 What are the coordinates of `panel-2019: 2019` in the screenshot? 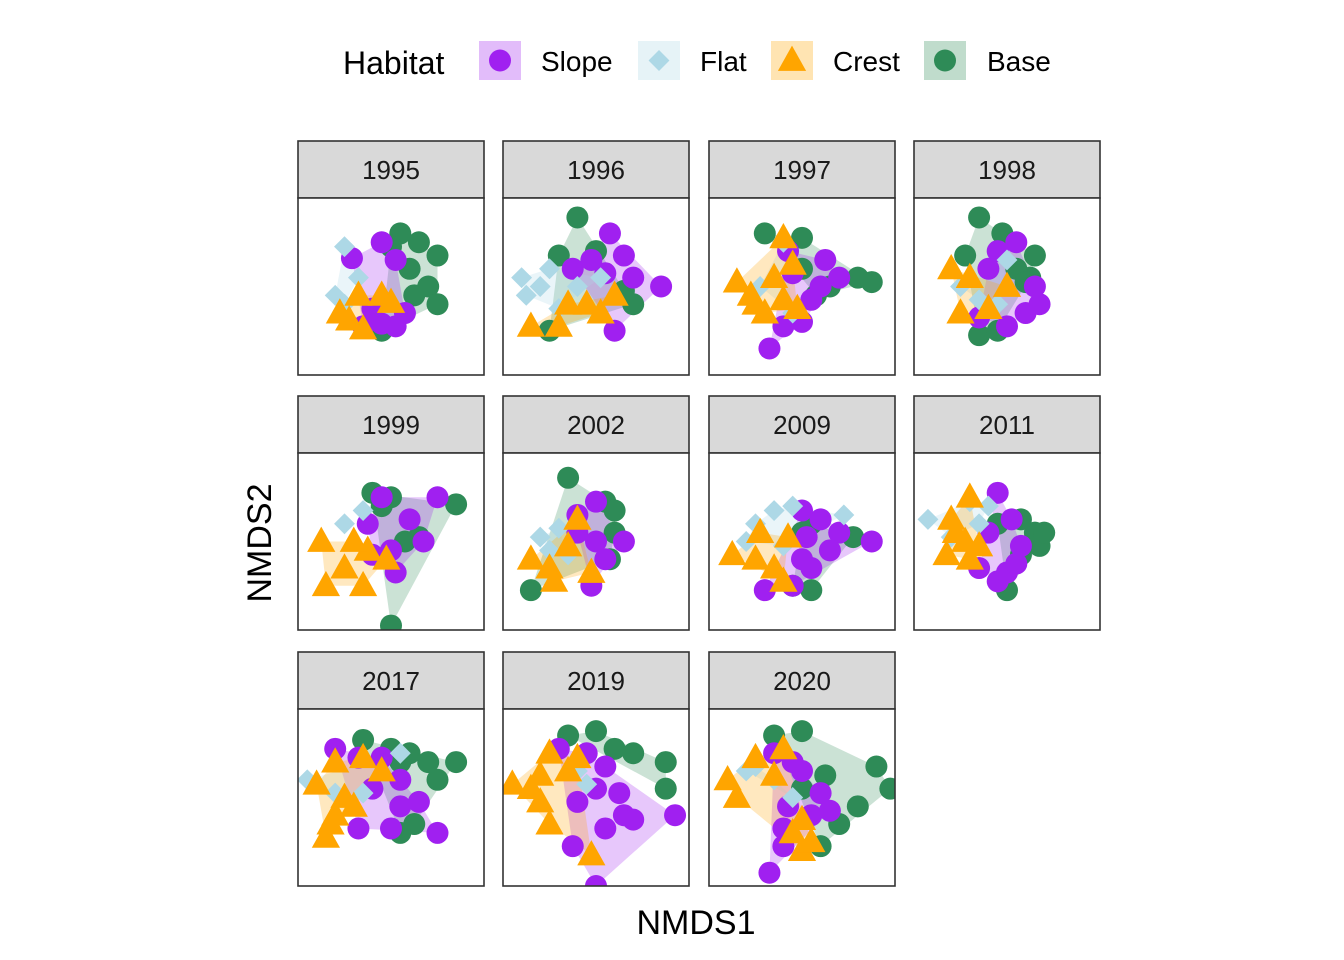 It's located at (596, 769).